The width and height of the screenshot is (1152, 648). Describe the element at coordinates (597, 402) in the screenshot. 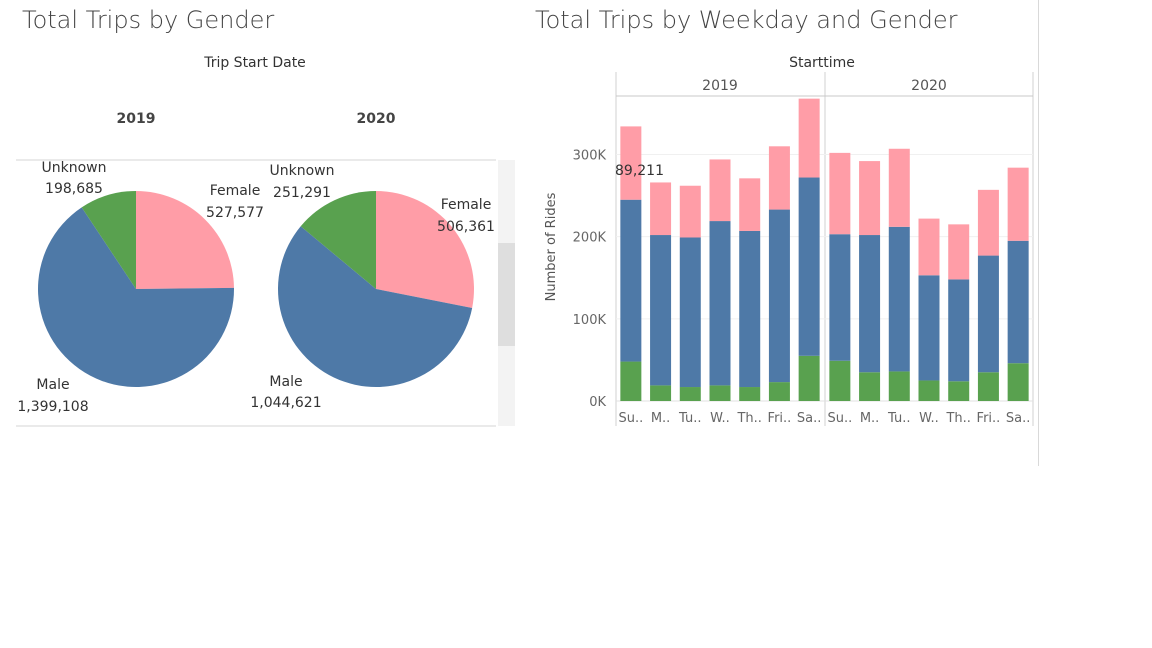

I see `y-tick-label: 0K` at that location.